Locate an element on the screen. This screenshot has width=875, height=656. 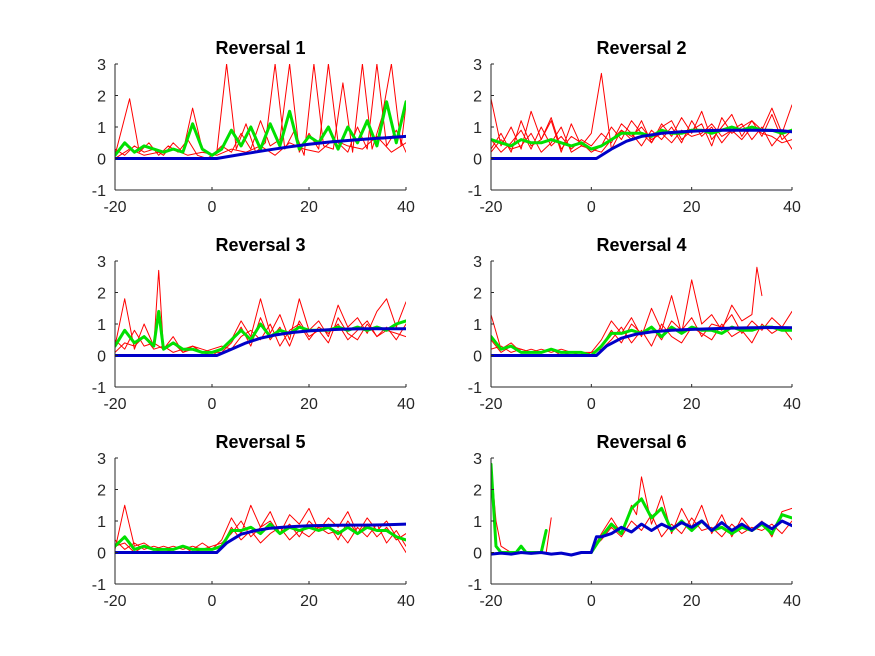
panel-4: Reversal 4 -20 0 20 40 -1 0 1 2 3 is located at coordinates (634, 324).